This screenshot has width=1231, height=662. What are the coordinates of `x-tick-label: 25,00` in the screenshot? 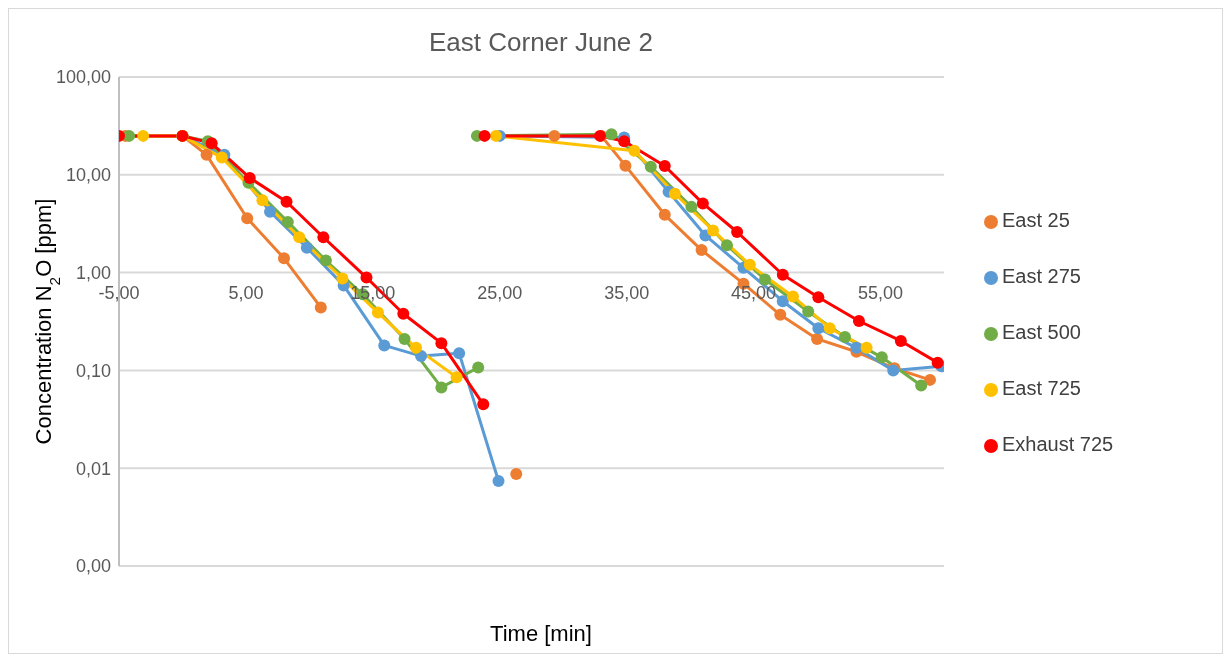 It's located at (500, 292).